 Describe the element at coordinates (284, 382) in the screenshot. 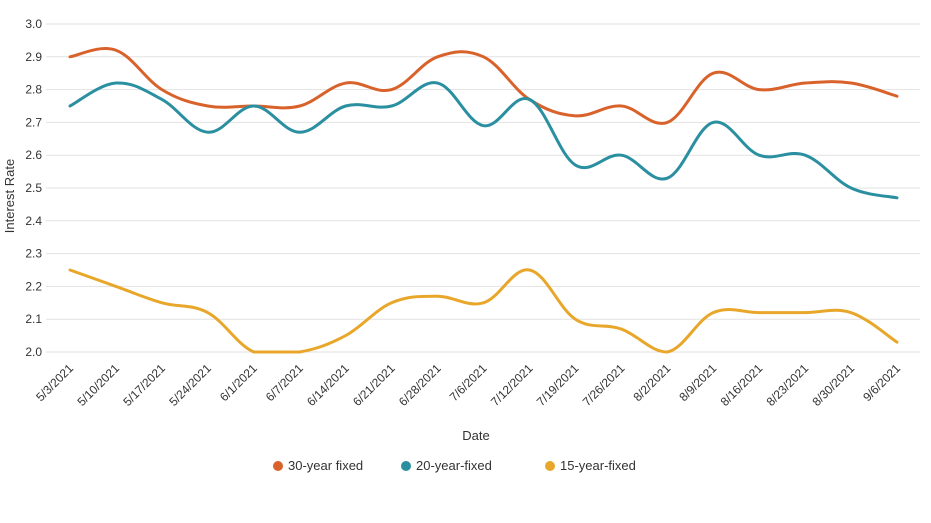

I see `x-tick-label: 6/7/2021` at that location.